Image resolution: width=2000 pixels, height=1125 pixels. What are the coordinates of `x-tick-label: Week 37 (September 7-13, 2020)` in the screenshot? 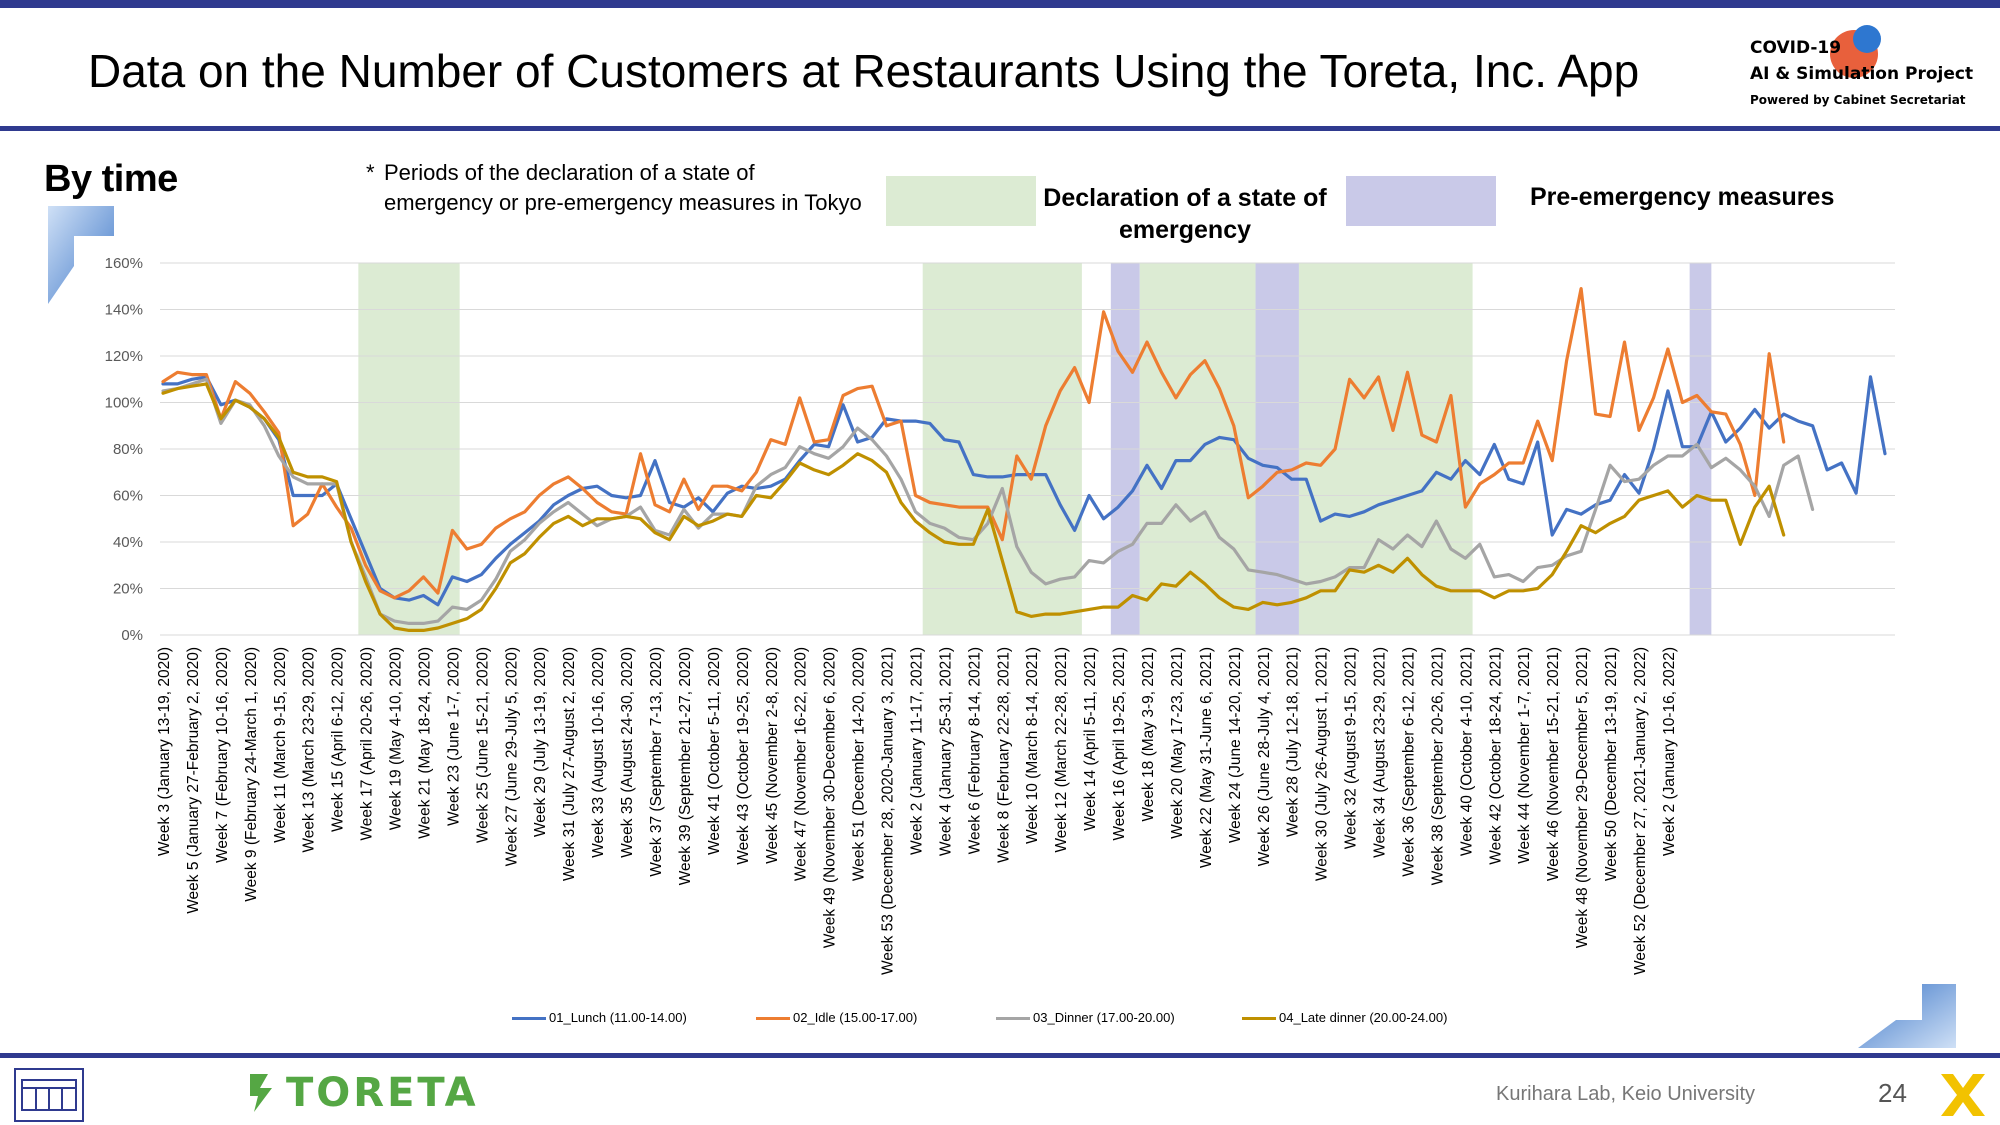 It's located at (656, 762).